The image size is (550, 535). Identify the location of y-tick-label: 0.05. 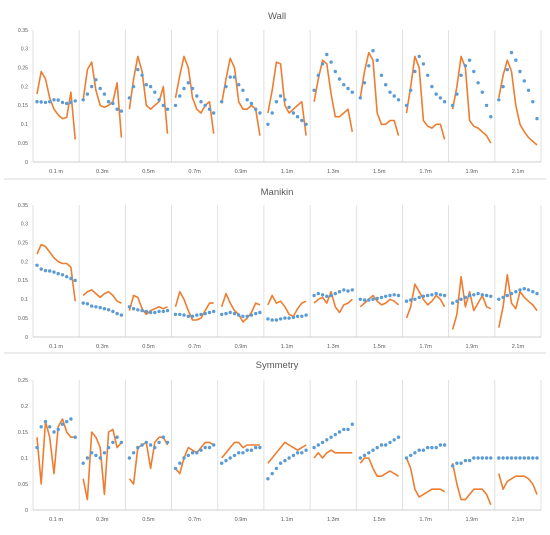
(23, 144).